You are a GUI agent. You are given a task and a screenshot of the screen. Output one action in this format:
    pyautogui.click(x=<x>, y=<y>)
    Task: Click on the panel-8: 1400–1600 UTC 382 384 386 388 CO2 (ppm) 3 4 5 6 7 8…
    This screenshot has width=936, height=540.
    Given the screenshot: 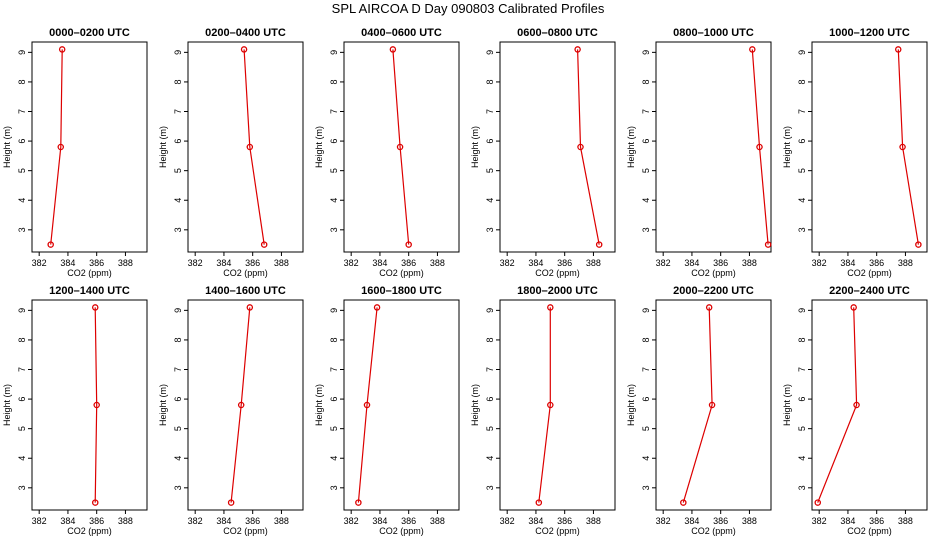 What is the action you would take?
    pyautogui.click(x=231, y=410)
    